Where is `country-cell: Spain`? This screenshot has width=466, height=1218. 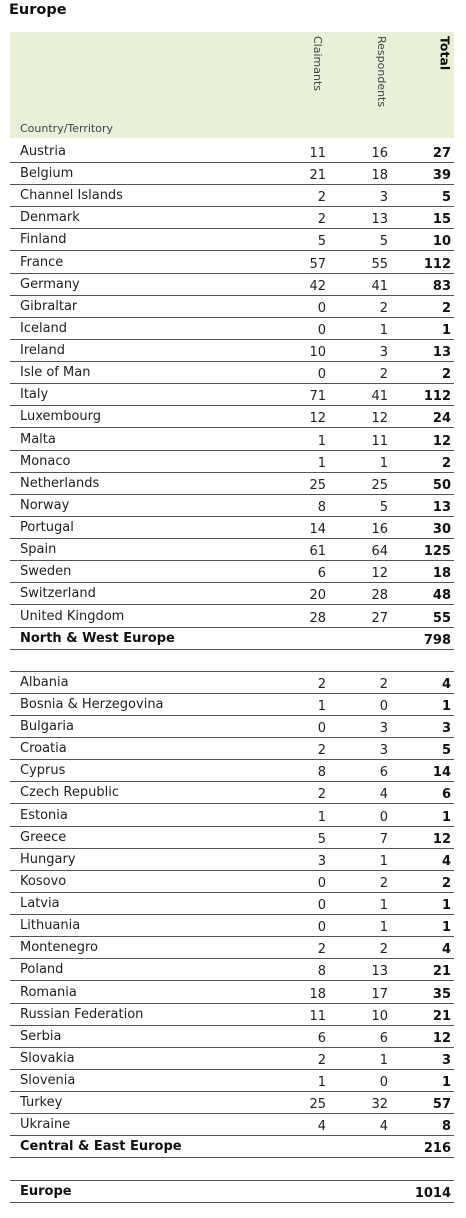 country-cell: Spain is located at coordinates (38, 550).